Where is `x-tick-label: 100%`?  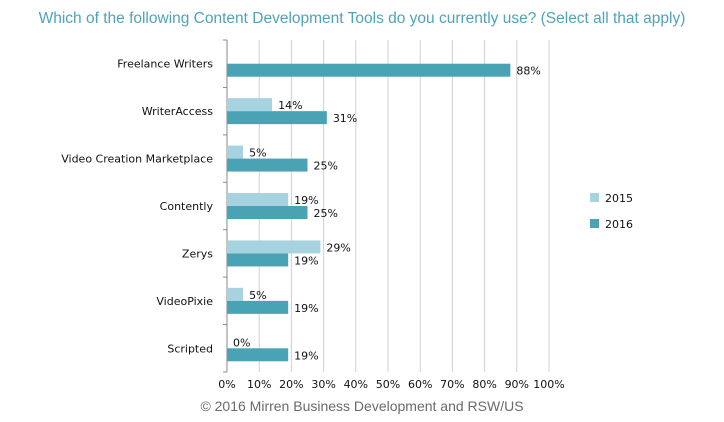 x-tick-label: 100% is located at coordinates (548, 384).